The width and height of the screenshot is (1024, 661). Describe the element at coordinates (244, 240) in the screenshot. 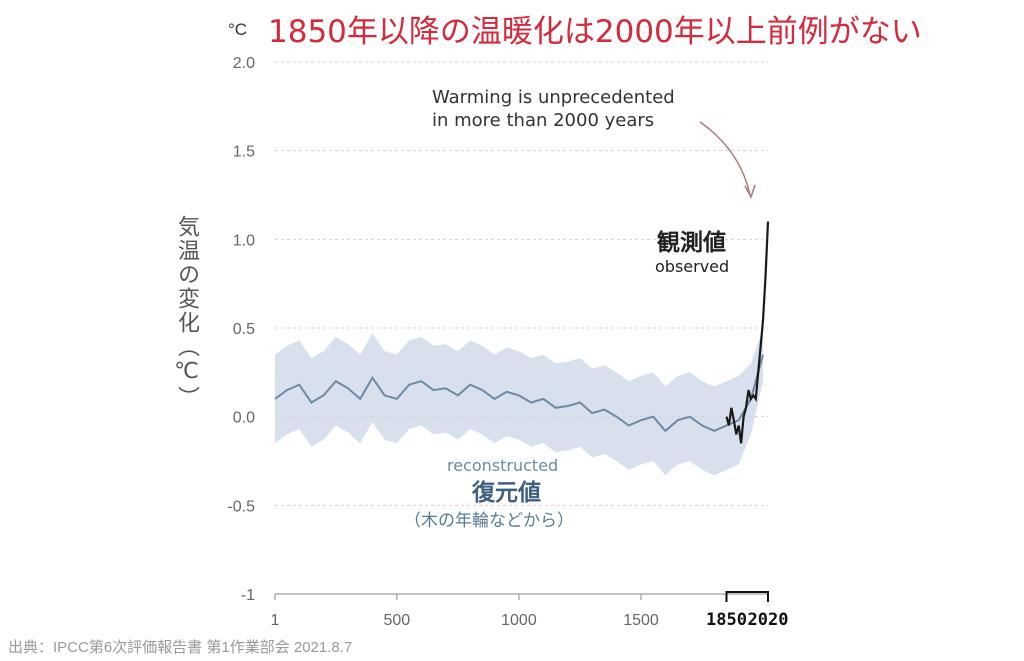

I see `y-tick-label: 1.0` at that location.